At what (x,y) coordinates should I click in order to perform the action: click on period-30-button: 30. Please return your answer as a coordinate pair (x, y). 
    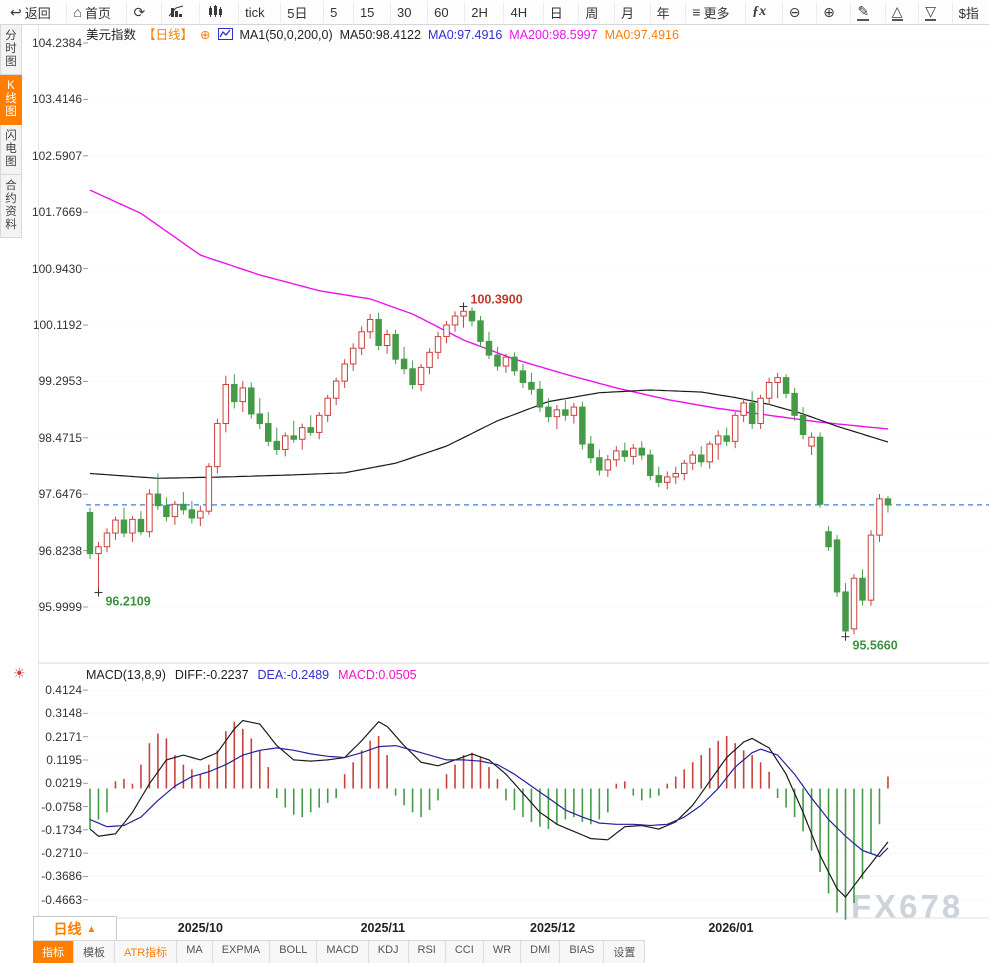
    Looking at the image, I should click on (403, 12).